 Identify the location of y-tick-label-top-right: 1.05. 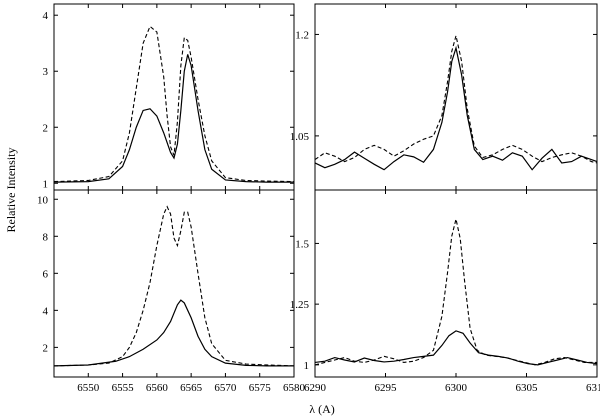
(300, 137).